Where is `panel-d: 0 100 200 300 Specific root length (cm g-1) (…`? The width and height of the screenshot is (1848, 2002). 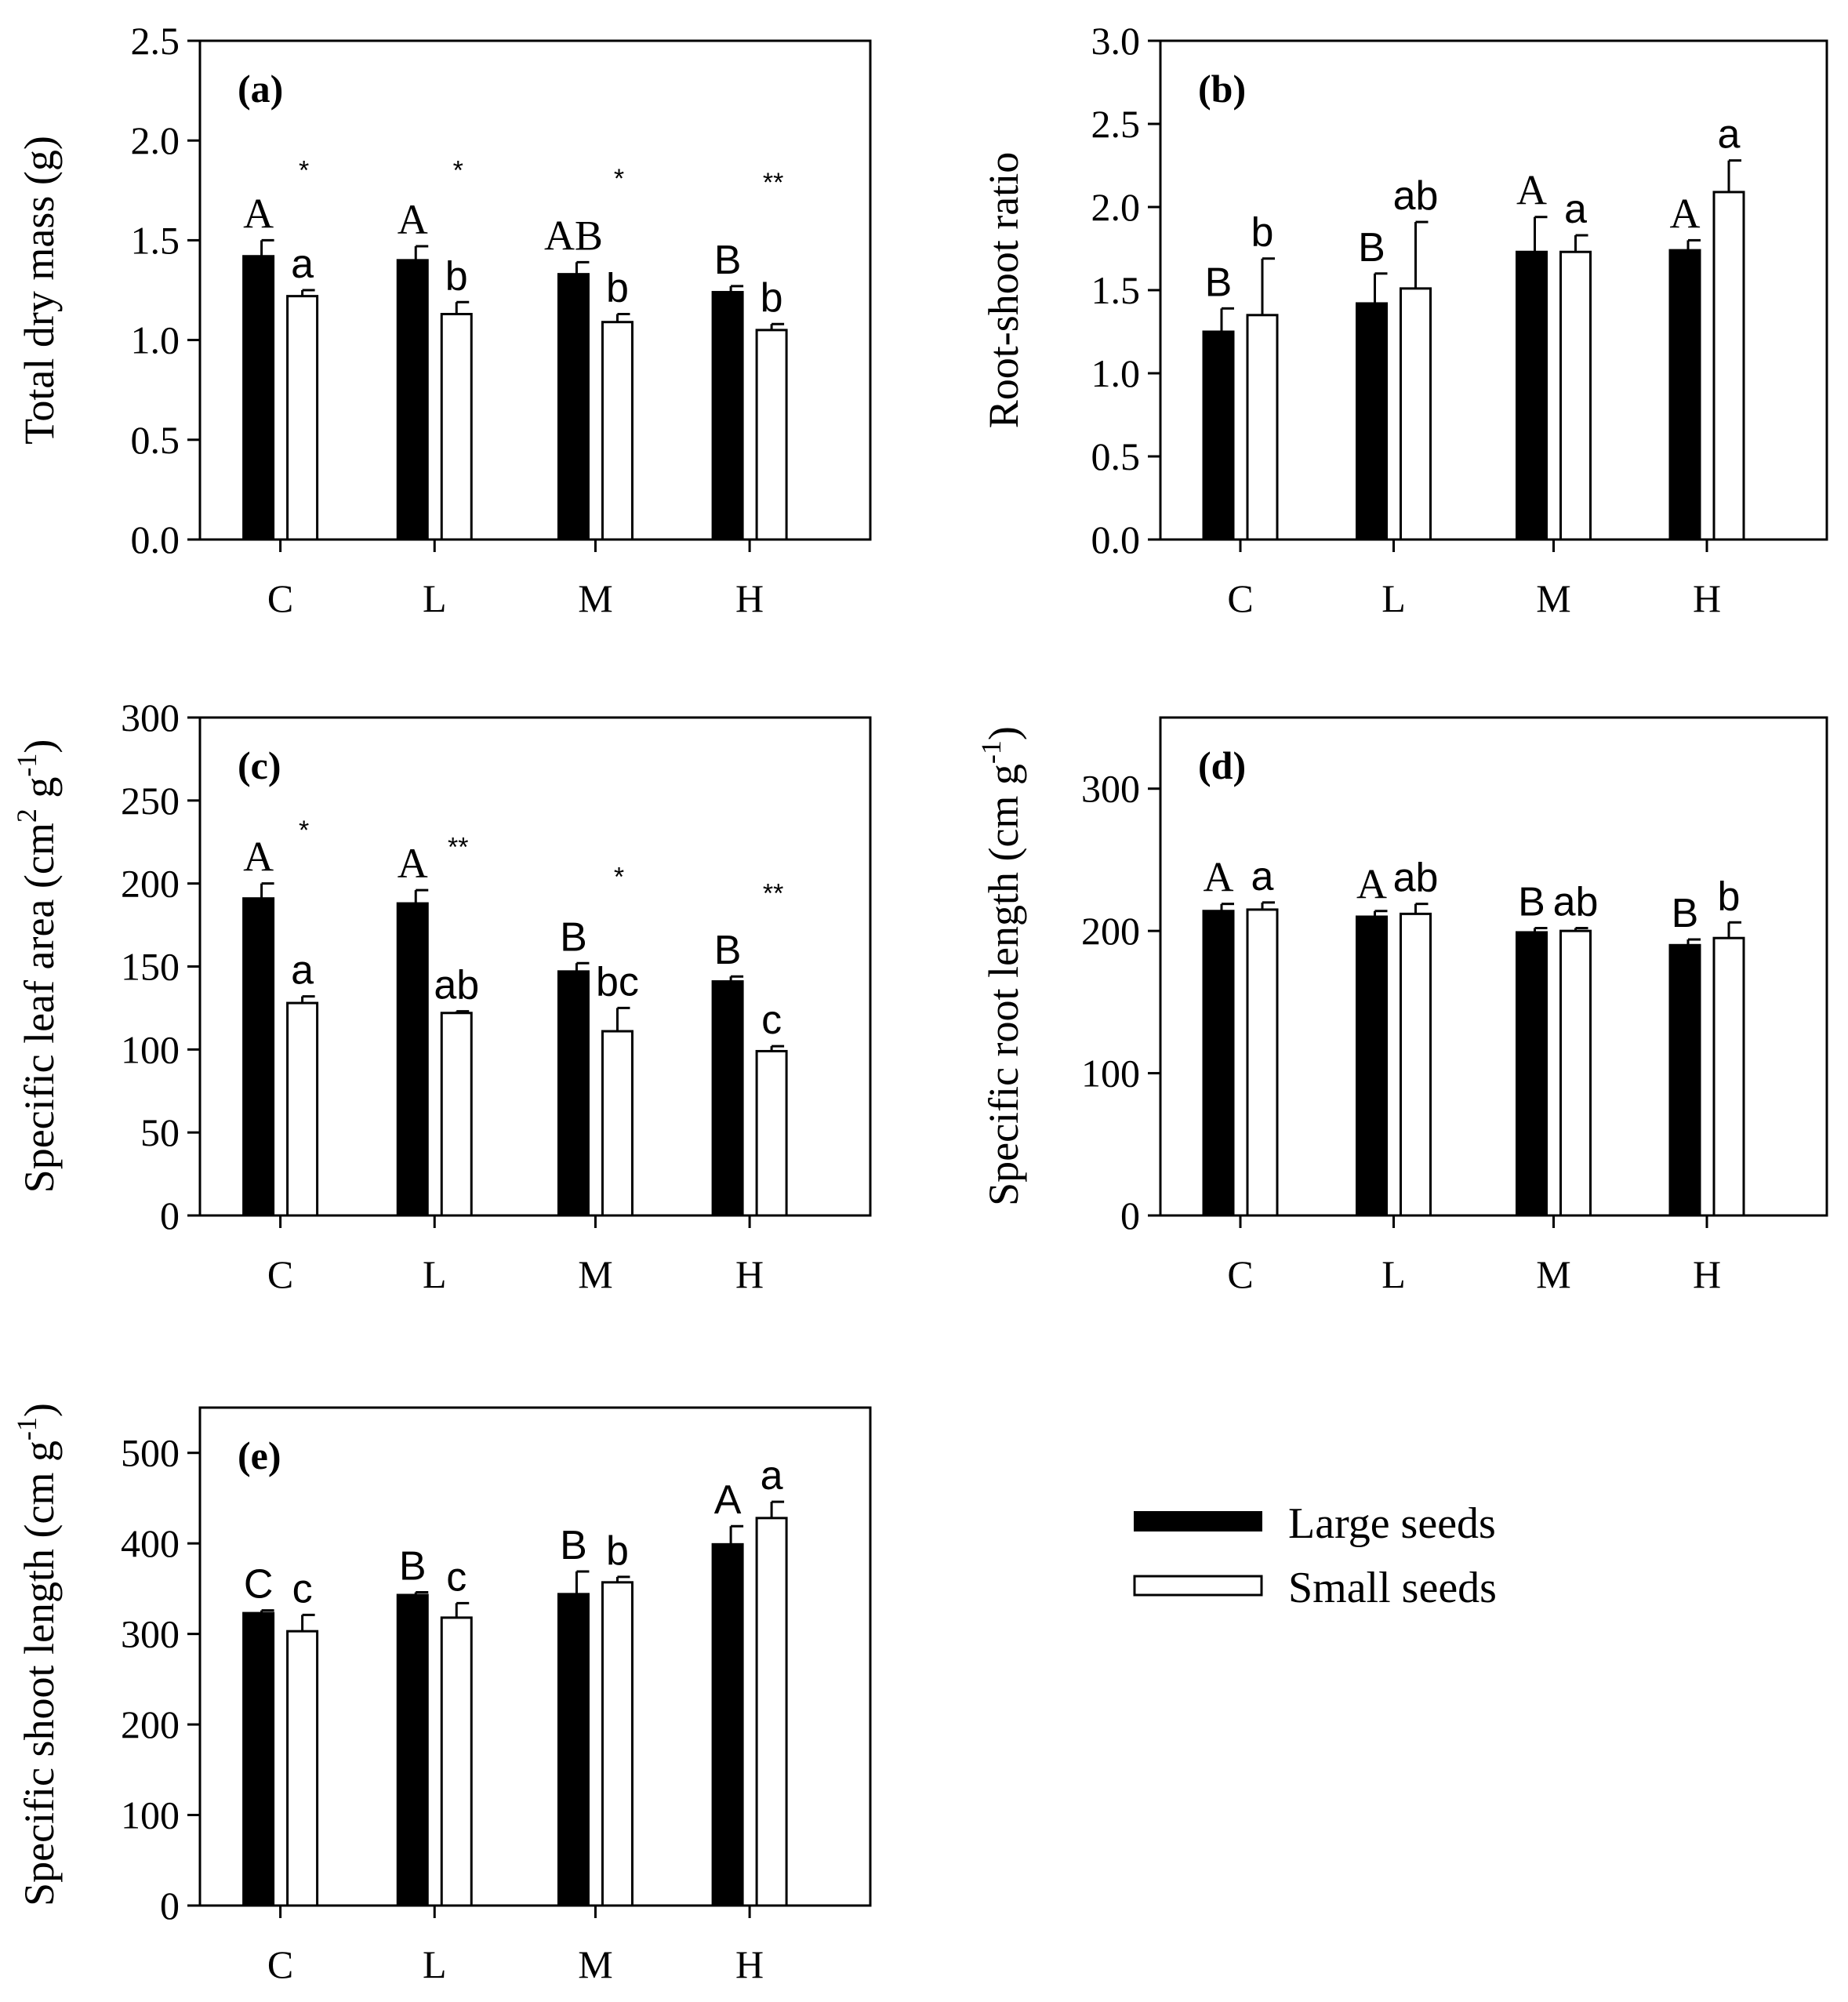
panel-d: 0 100 200 300 Specific root length (cm g-1) (… is located at coordinates (1401, 1006).